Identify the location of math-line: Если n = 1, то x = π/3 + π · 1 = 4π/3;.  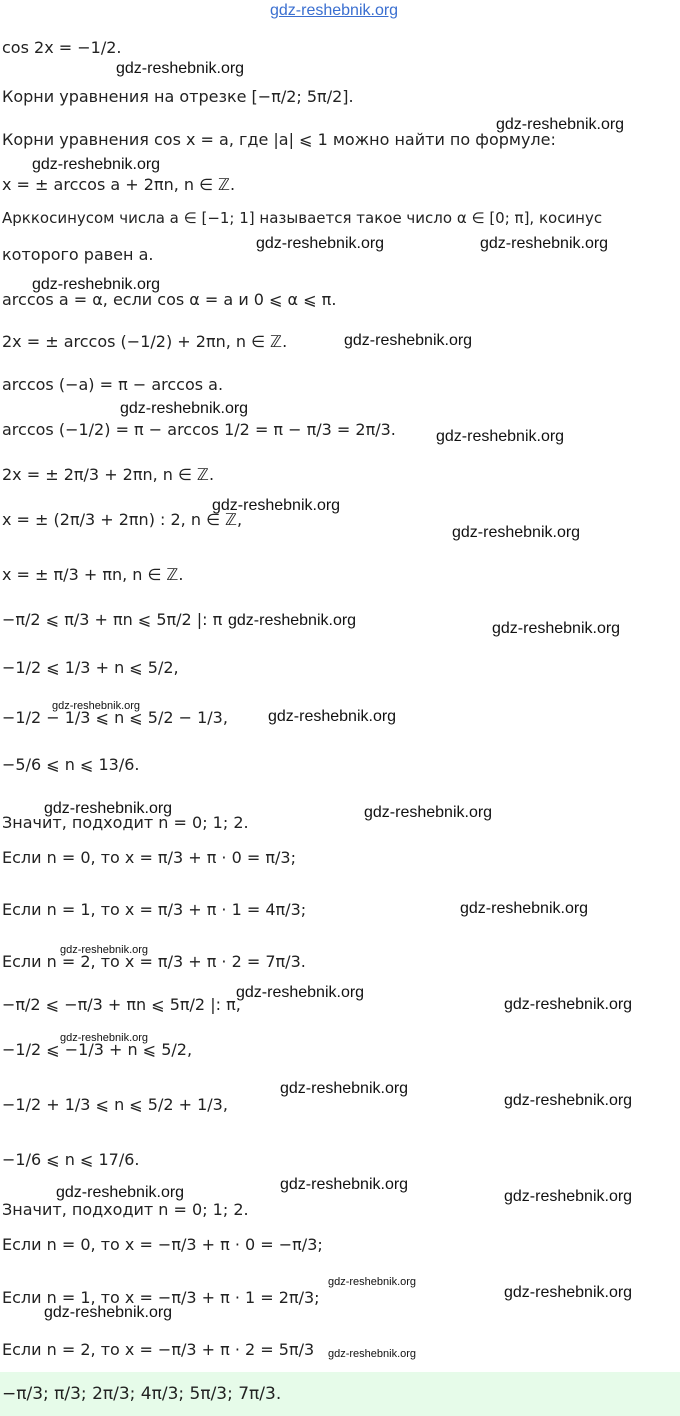
(154, 909).